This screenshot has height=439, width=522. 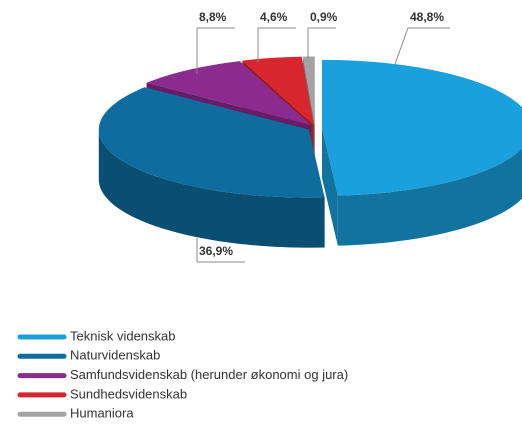 I want to click on legend-label: Sundhedsvidenskab, so click(x=128, y=393).